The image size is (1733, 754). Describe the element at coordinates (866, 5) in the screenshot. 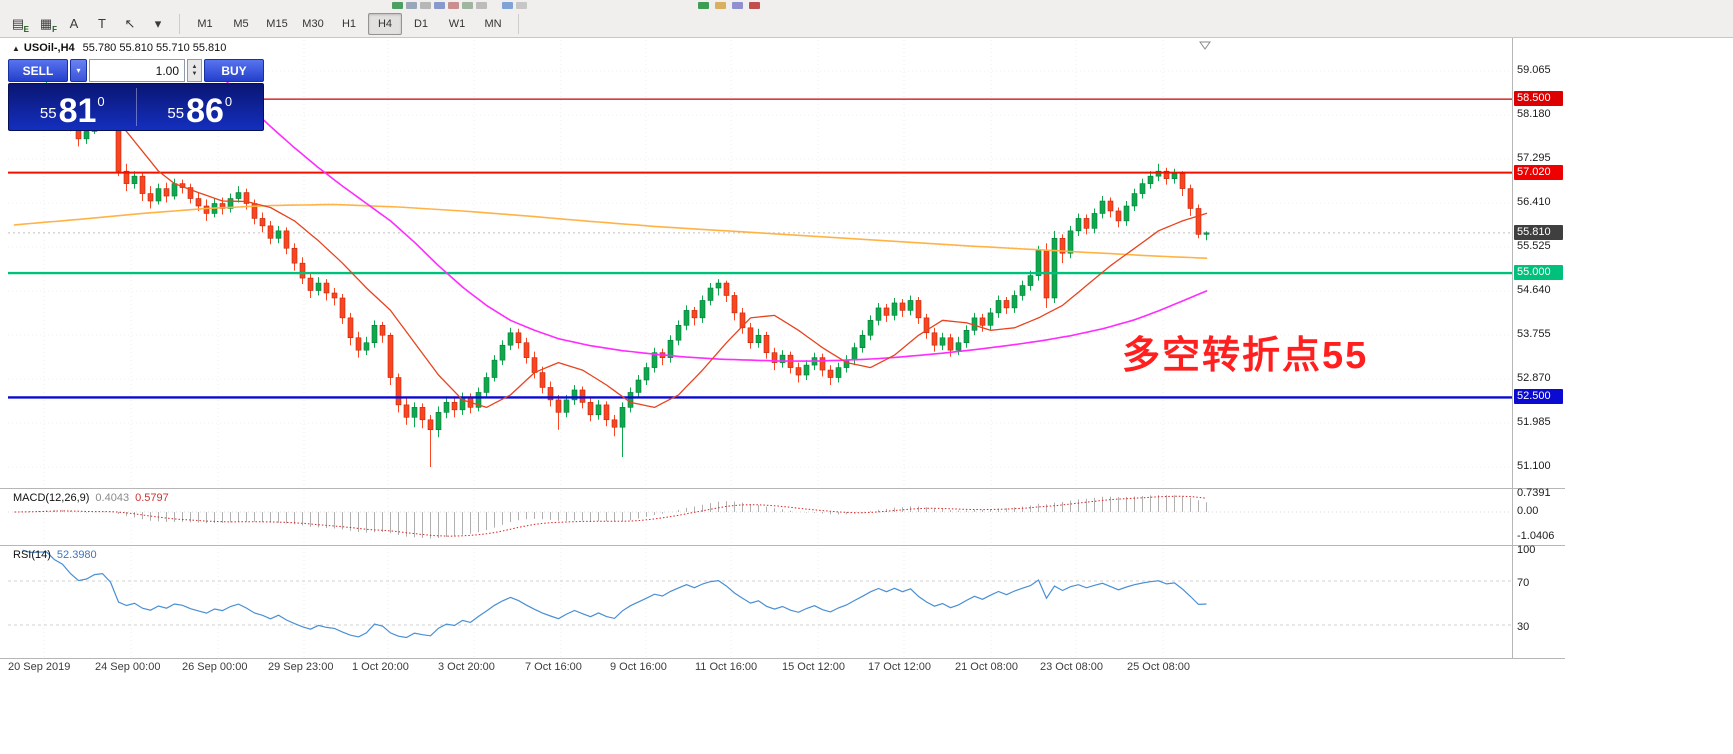

I see `top-toolbar-partial` at that location.